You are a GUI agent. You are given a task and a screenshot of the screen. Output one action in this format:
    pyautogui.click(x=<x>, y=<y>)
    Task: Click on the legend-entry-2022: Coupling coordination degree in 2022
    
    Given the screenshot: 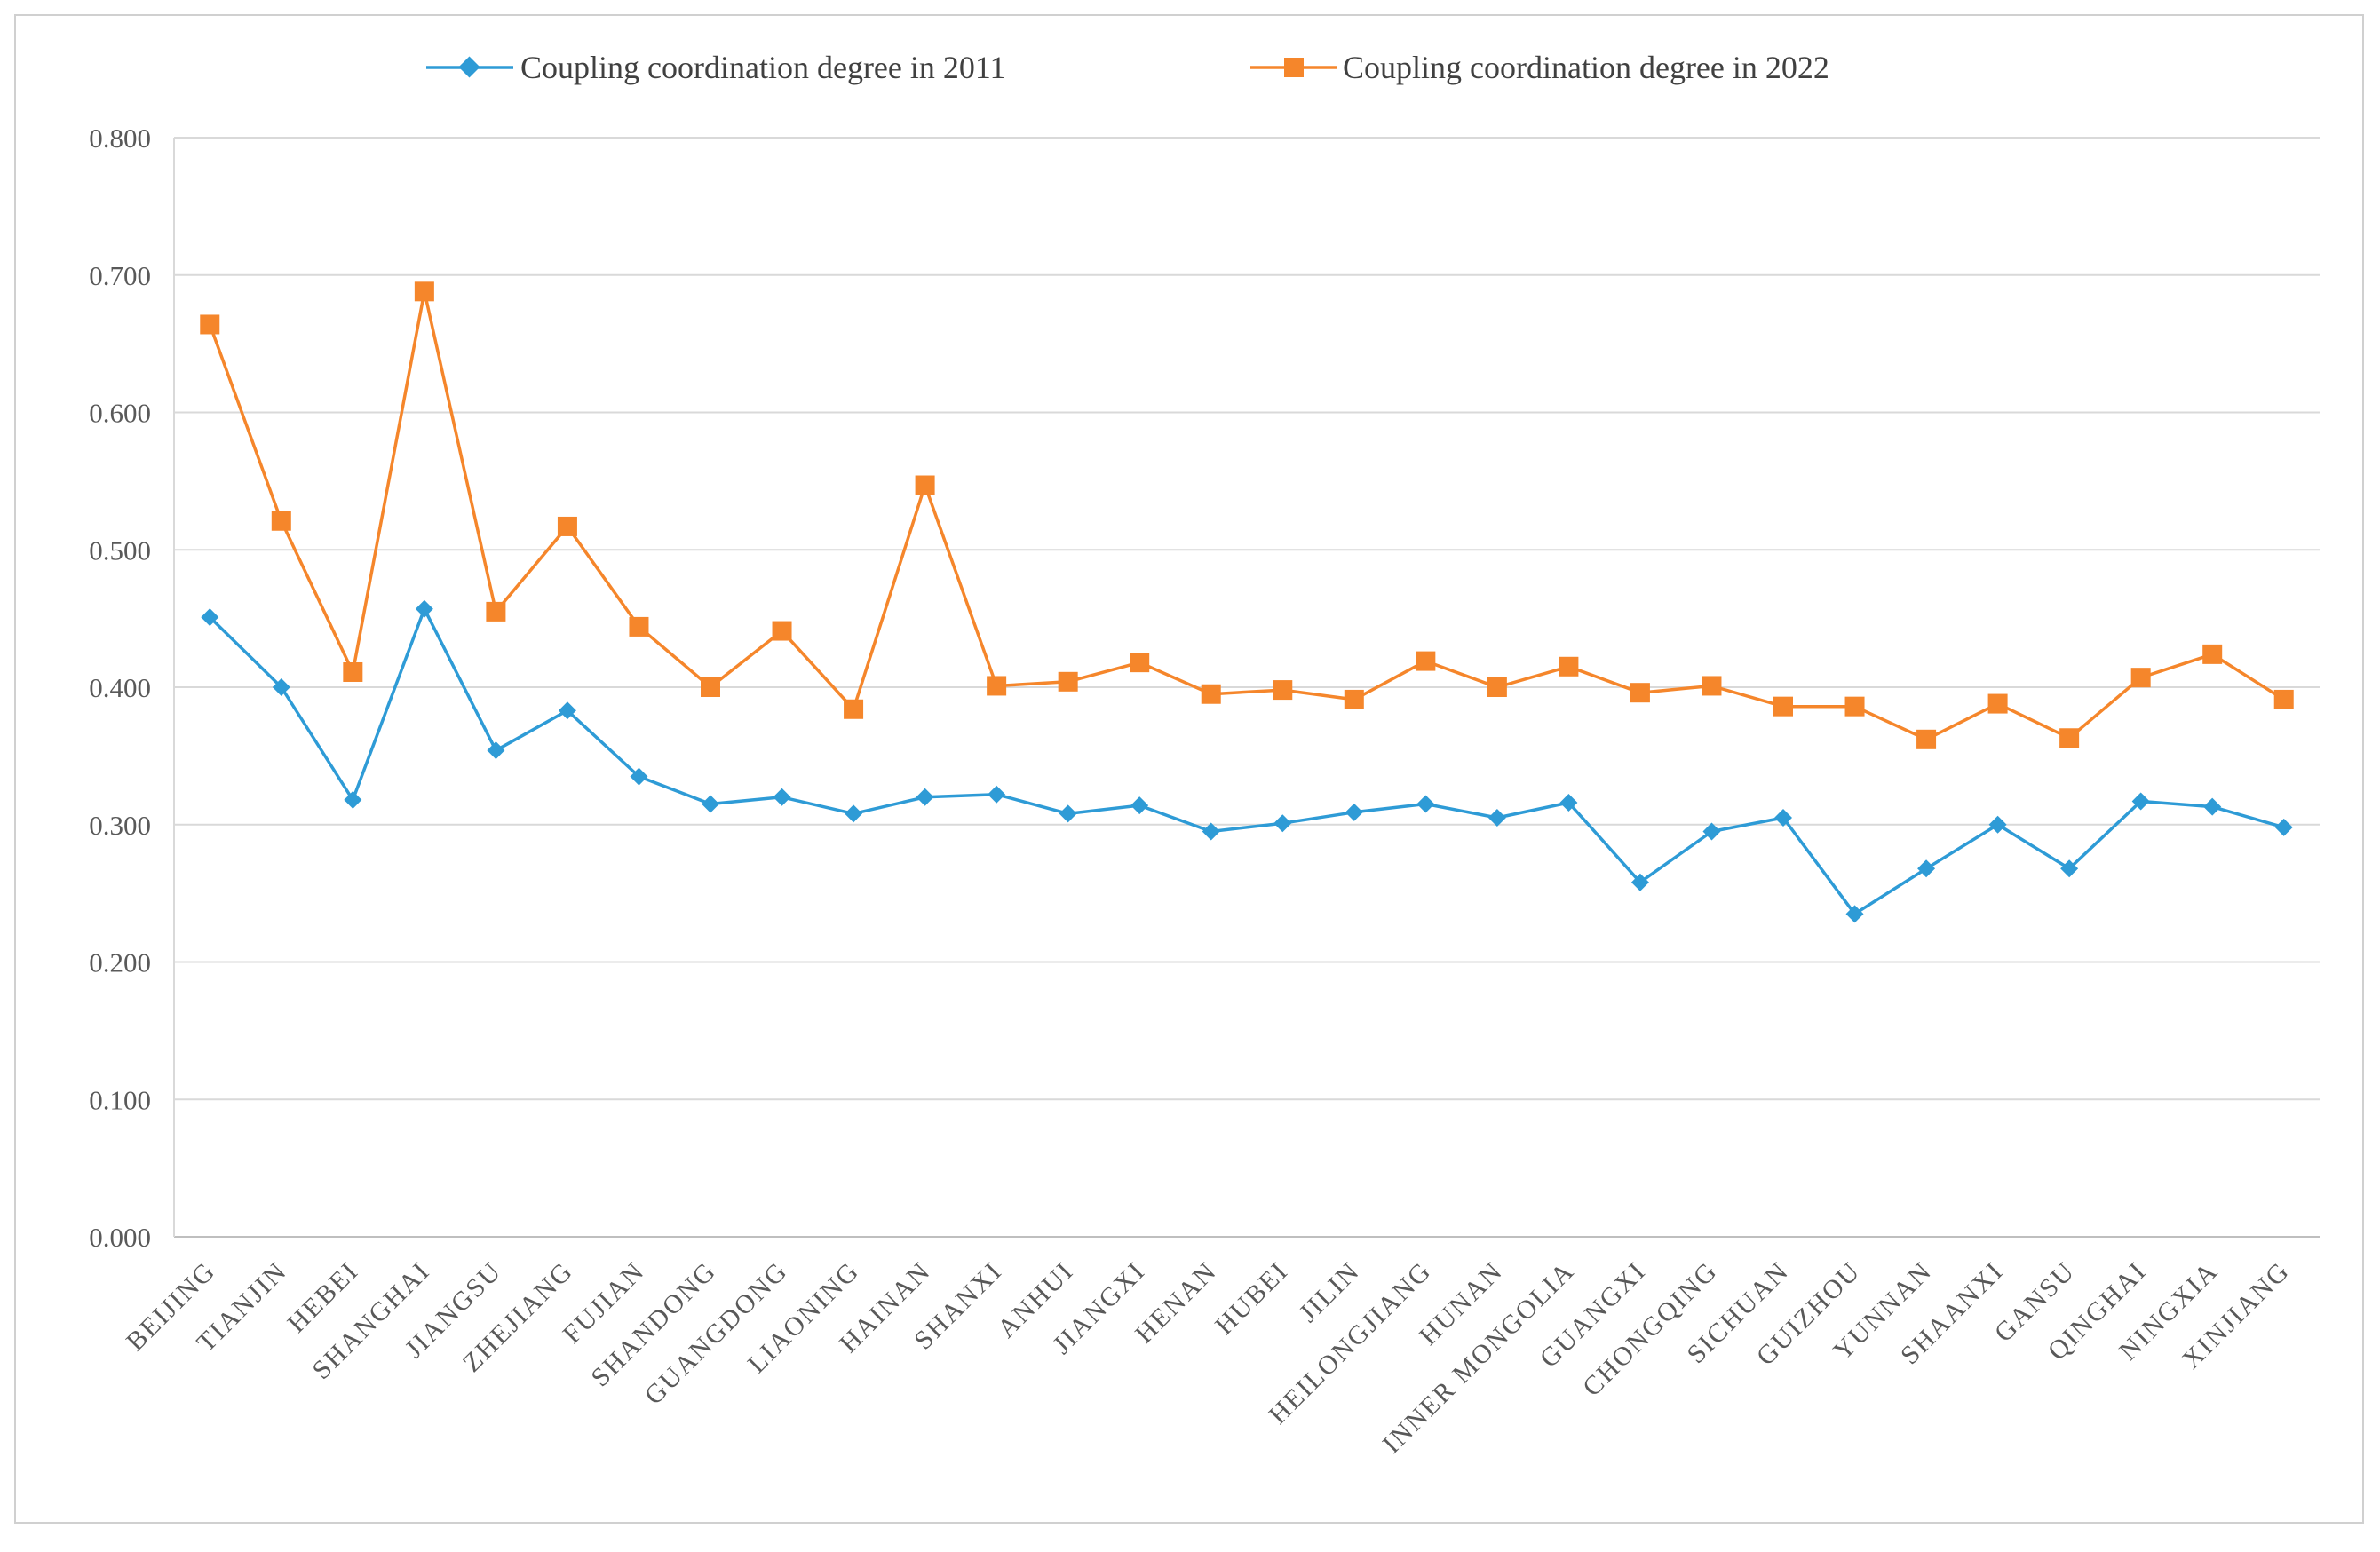 What is the action you would take?
    pyautogui.click(x=1539, y=67)
    